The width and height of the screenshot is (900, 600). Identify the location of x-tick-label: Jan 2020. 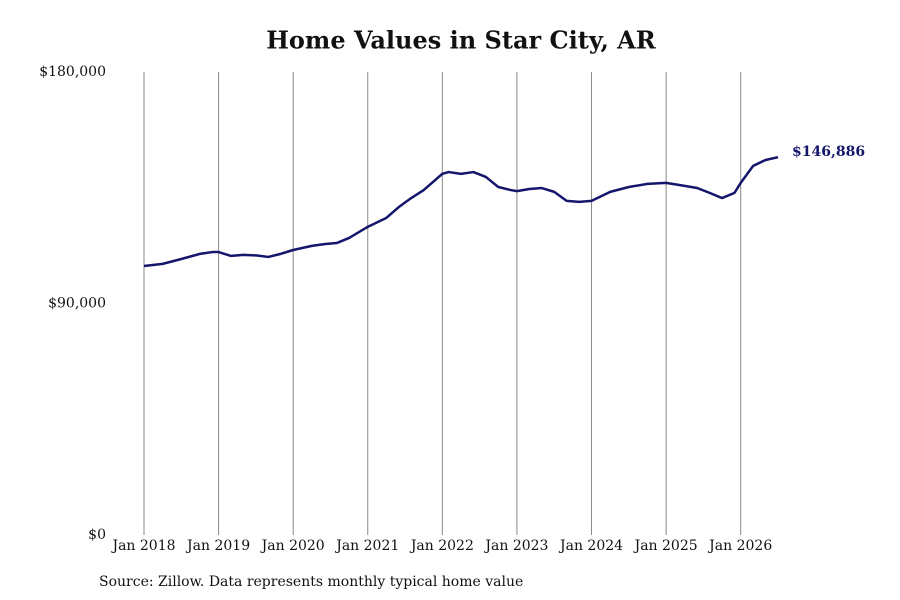
(292, 546).